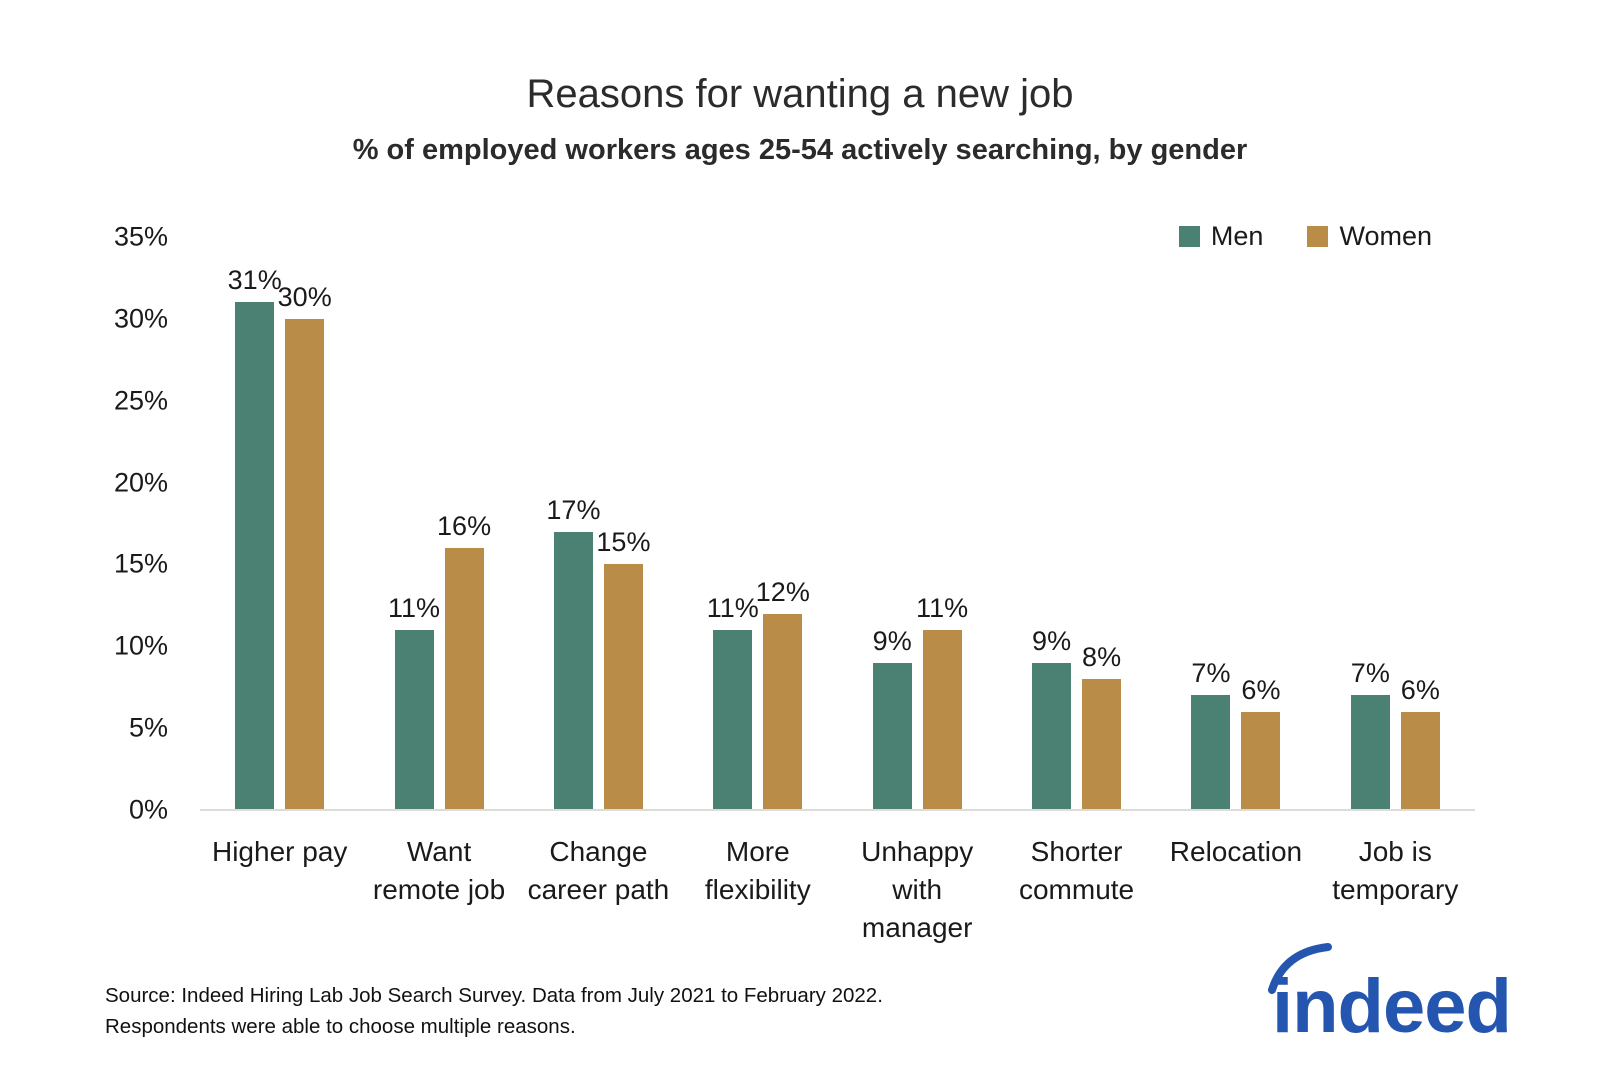 The image size is (1600, 1086). What do you see at coordinates (1370, 673) in the screenshot?
I see `value-label-men-job-is-temporary: 7%` at bounding box center [1370, 673].